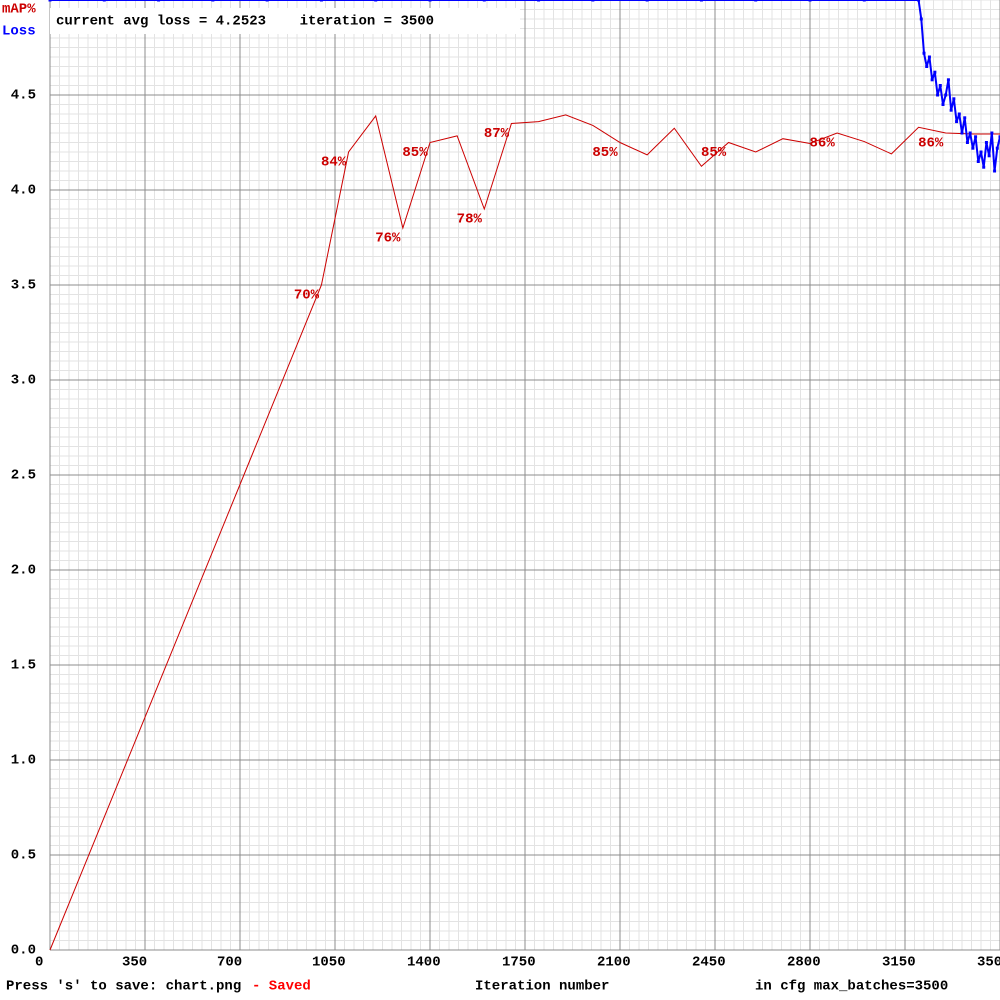 The image size is (1000, 1000). I want to click on x-axis-label: Iteration number, so click(542, 987).